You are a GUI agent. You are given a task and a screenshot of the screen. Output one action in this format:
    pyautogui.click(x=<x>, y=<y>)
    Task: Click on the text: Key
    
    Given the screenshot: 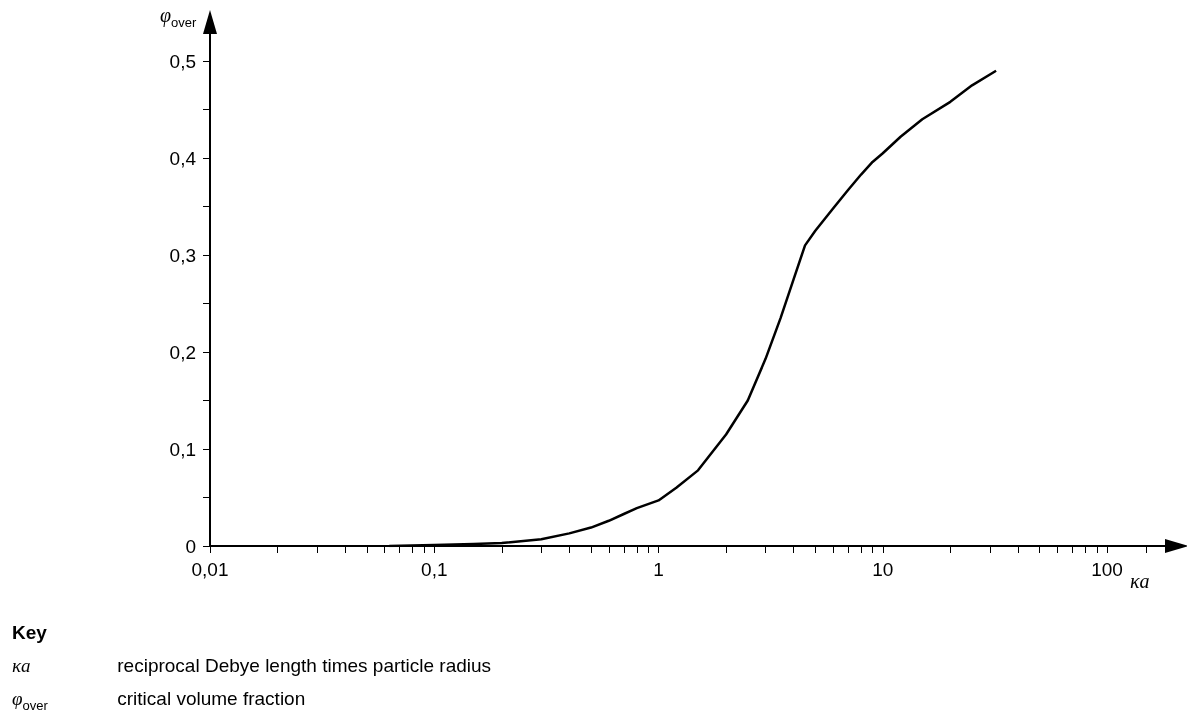 What is the action you would take?
    pyautogui.click(x=29, y=632)
    